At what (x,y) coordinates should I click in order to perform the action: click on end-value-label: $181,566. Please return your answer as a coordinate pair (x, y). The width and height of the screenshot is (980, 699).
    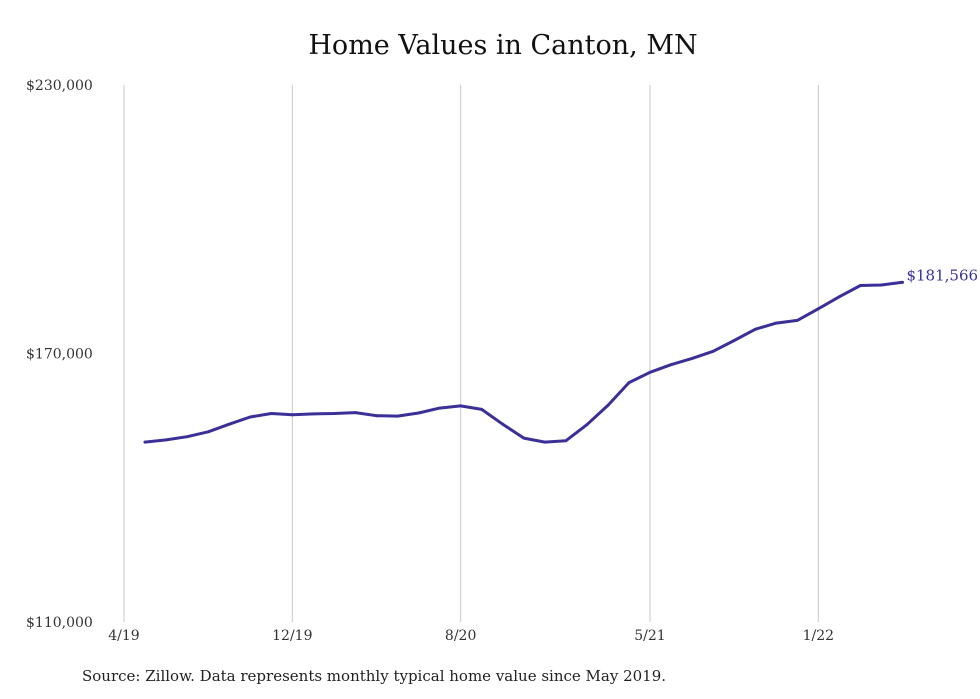
    Looking at the image, I should click on (942, 275).